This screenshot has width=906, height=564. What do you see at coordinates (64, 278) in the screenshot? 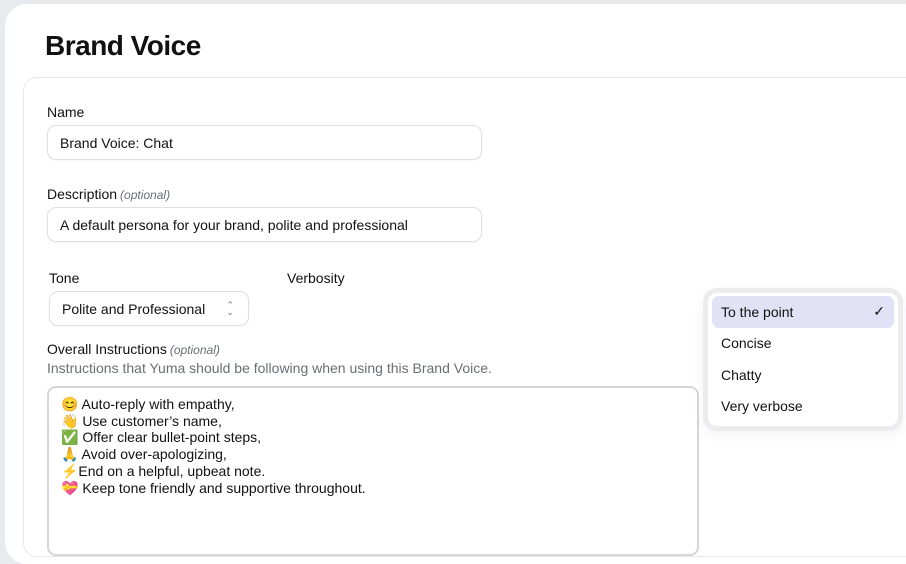
I see `tone-label: Tone` at bounding box center [64, 278].